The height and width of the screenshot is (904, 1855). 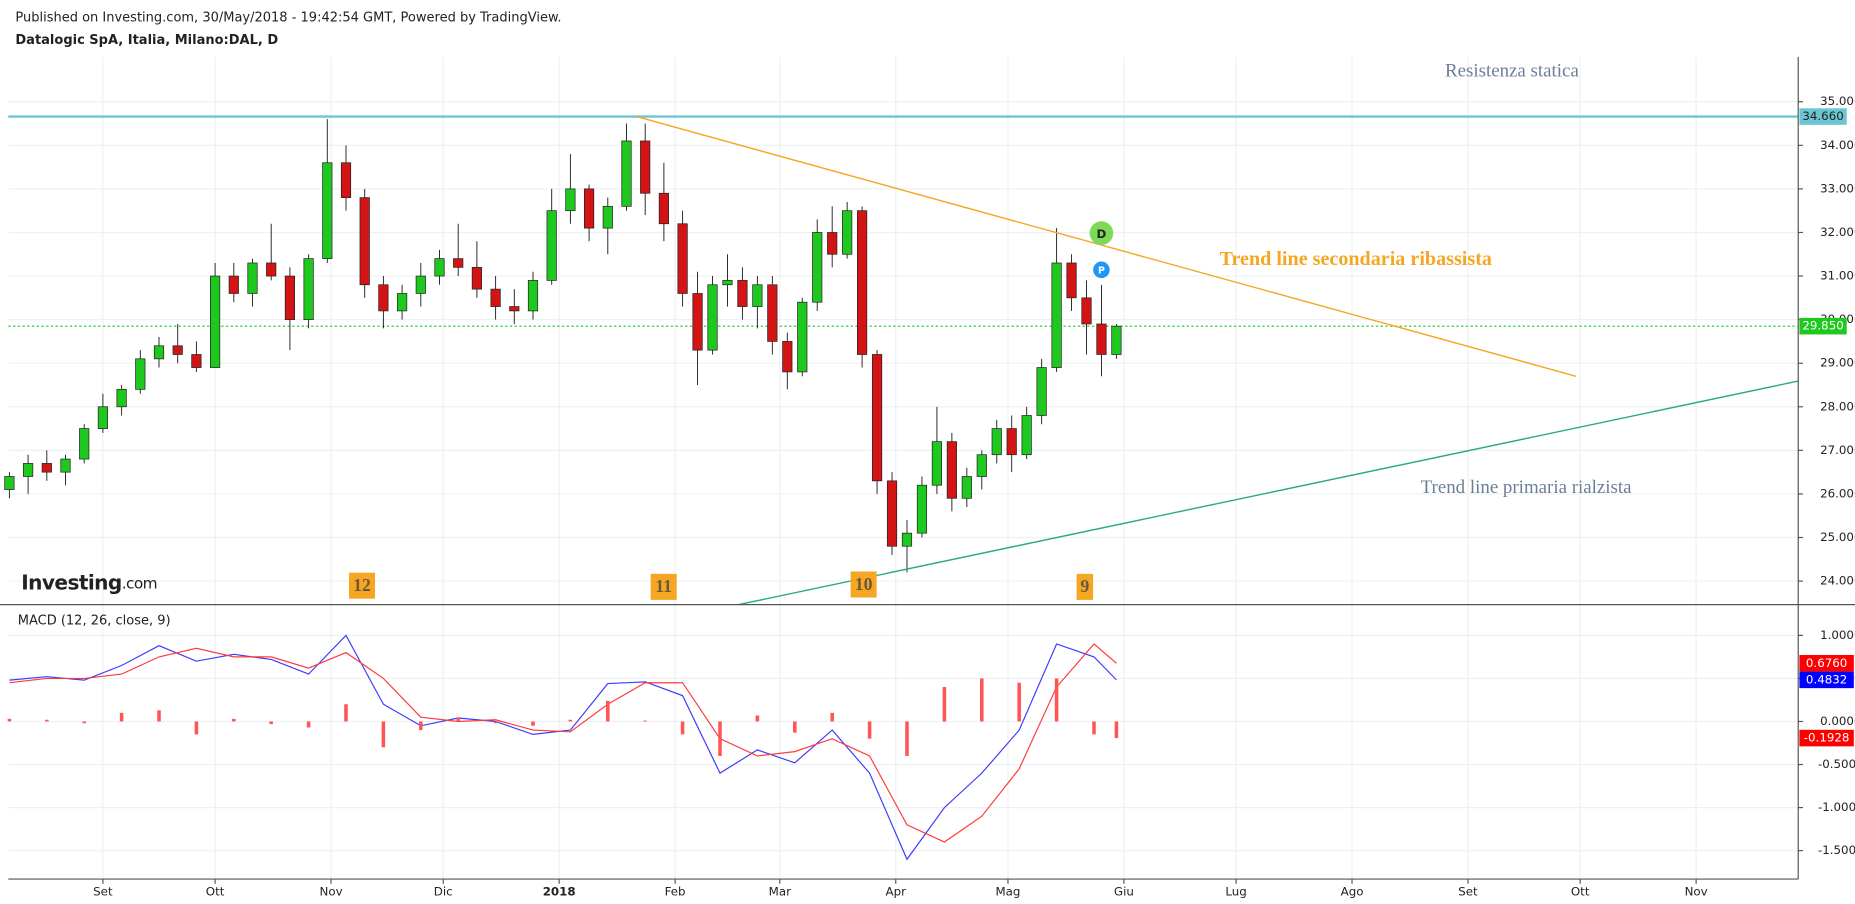 I want to click on annotation: Trend line primaria rialzista, so click(x=1526, y=487).